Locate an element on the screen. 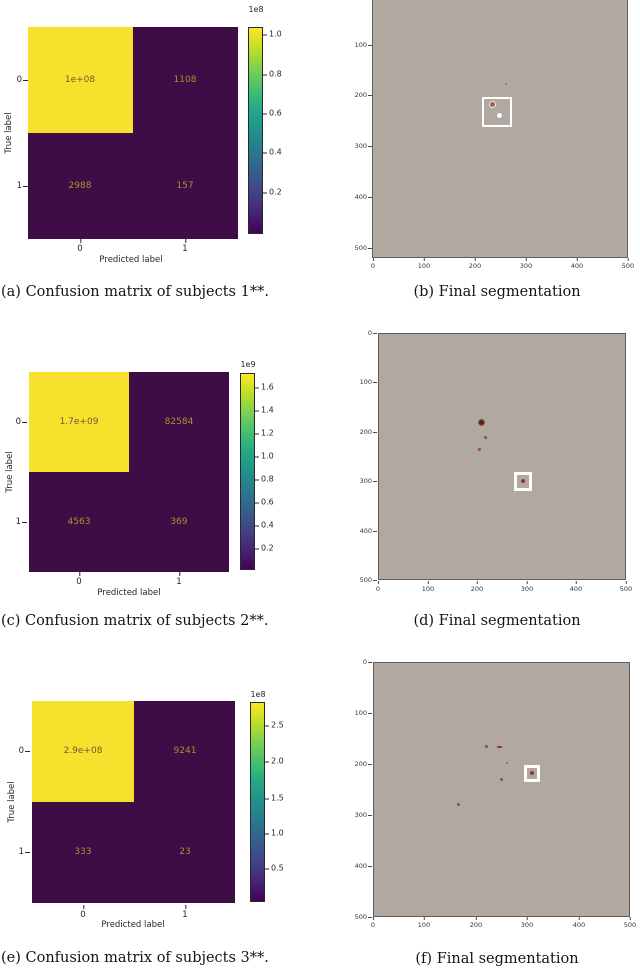 The height and width of the screenshot is (971, 640). cell-value: 9241 is located at coordinates (185, 751).